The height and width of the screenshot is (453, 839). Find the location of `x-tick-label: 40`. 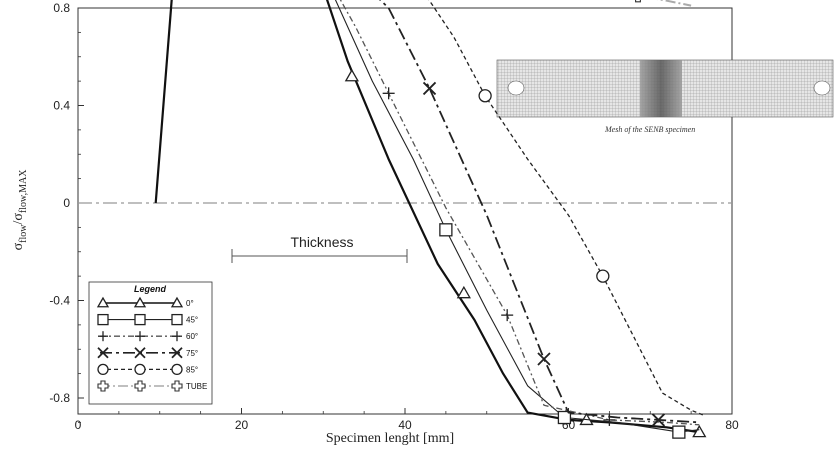

x-tick-label: 40 is located at coordinates (405, 425).